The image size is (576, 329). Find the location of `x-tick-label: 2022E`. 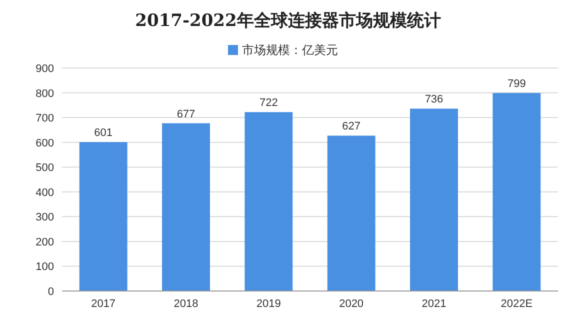

x-tick-label: 2022E is located at coordinates (516, 304).